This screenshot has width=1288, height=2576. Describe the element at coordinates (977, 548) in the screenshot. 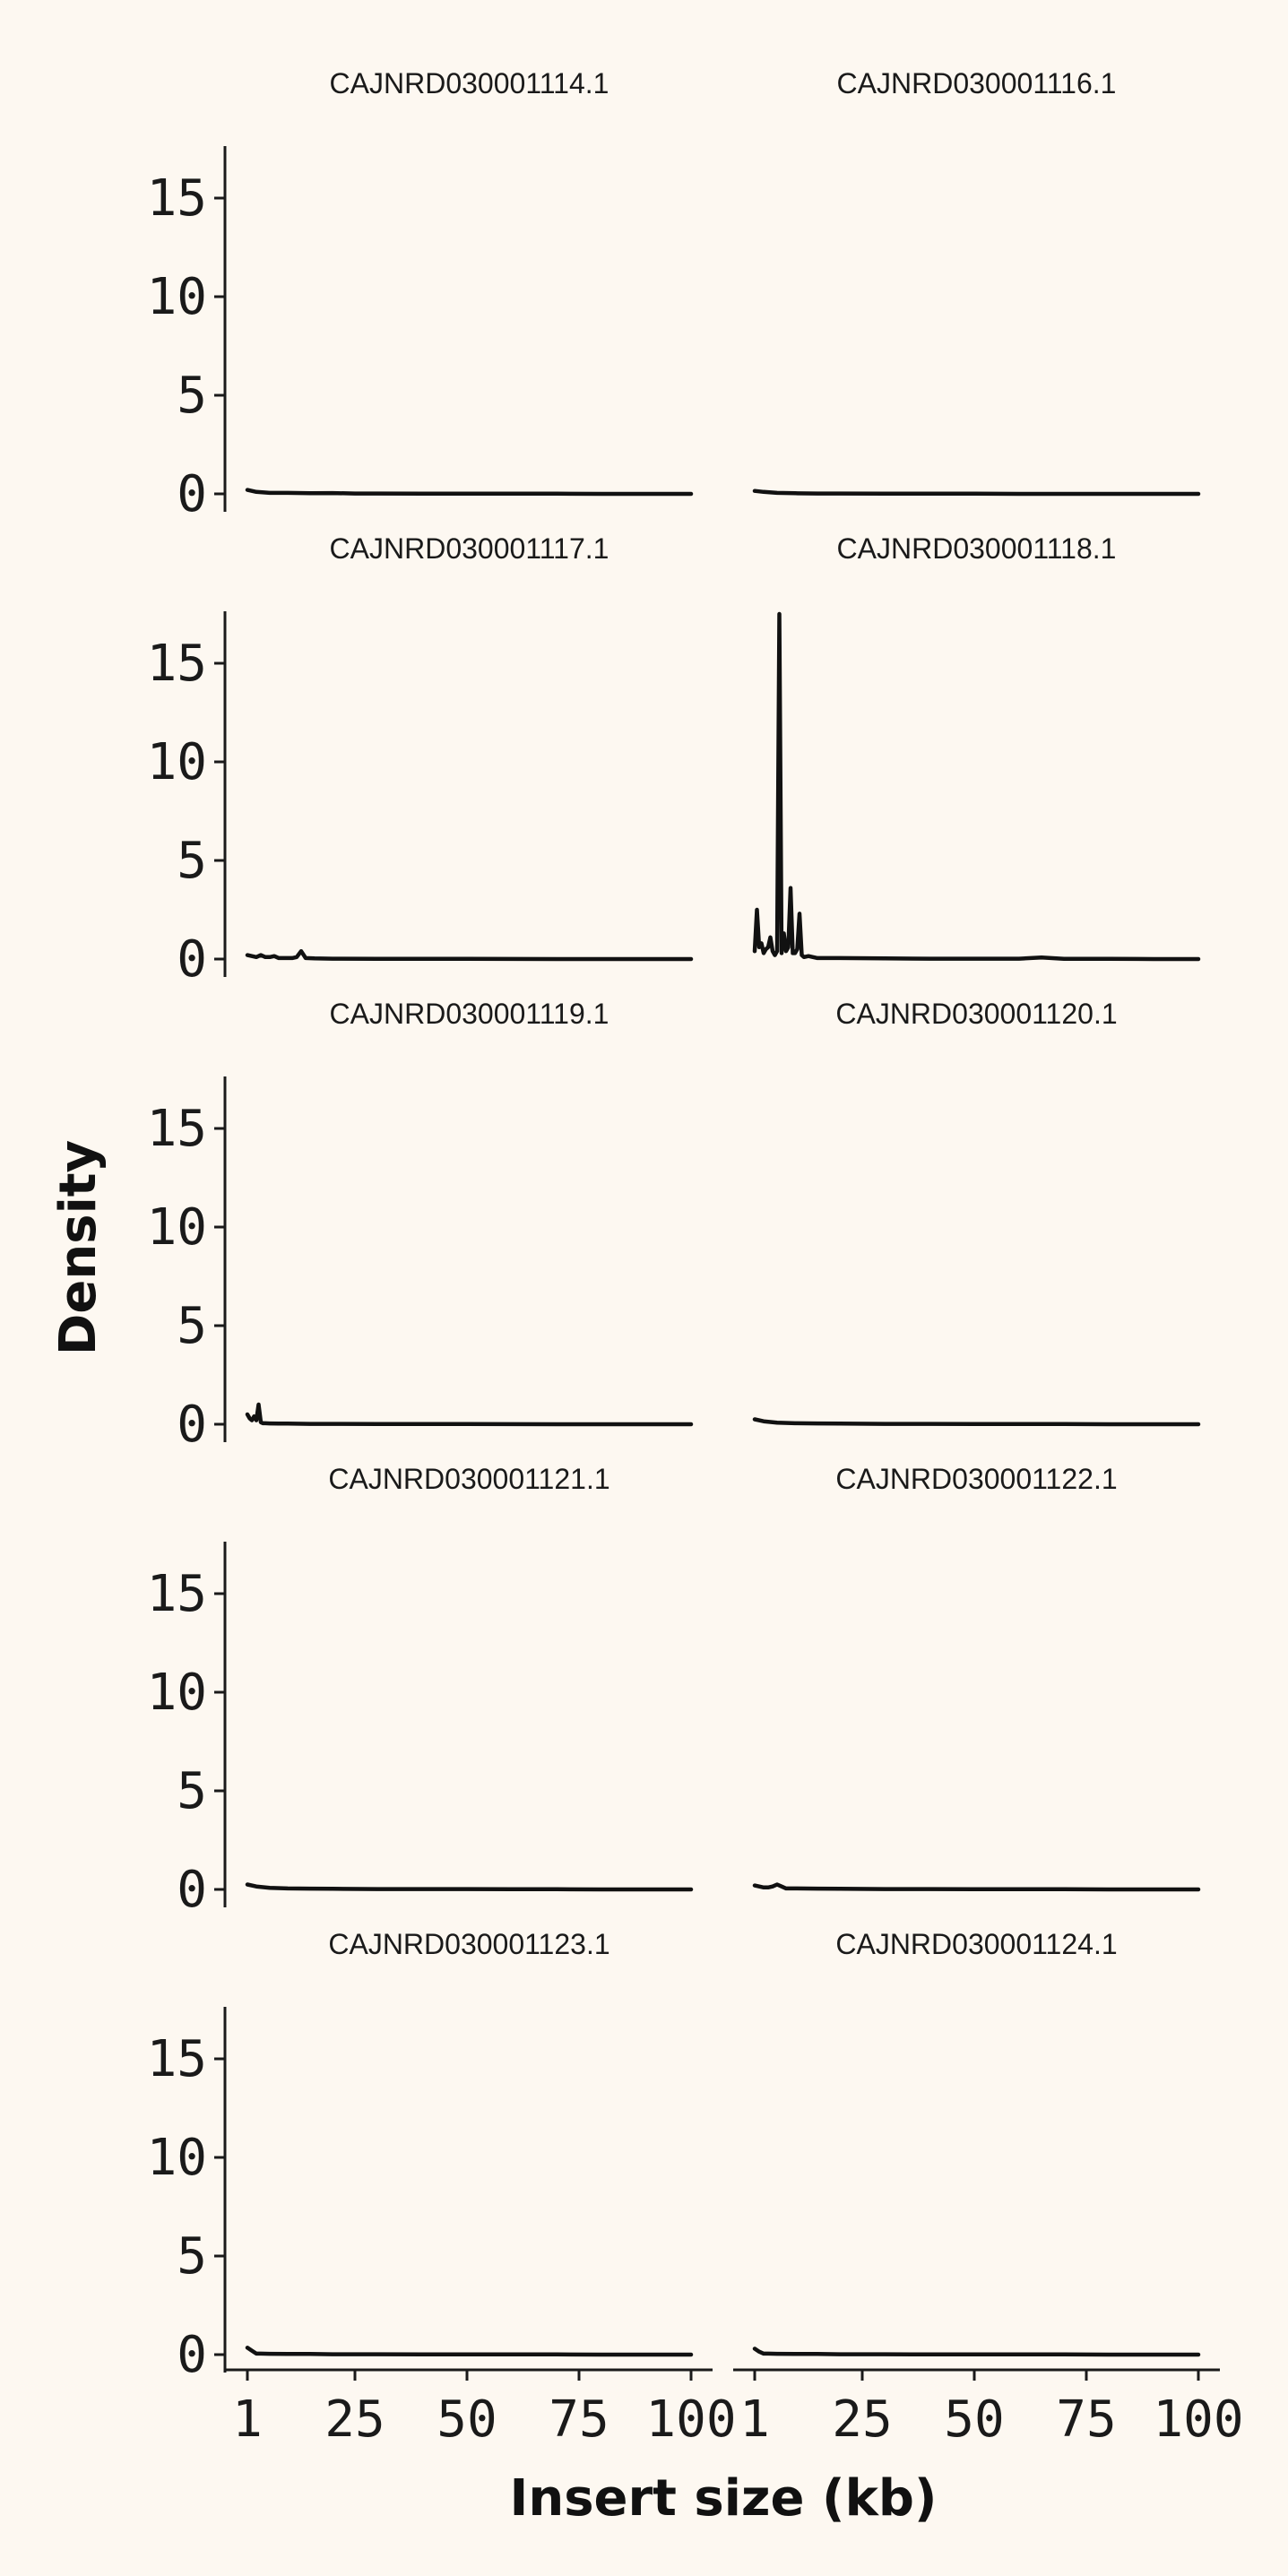

I see `panel-title: CAJNRD030001118.1` at that location.